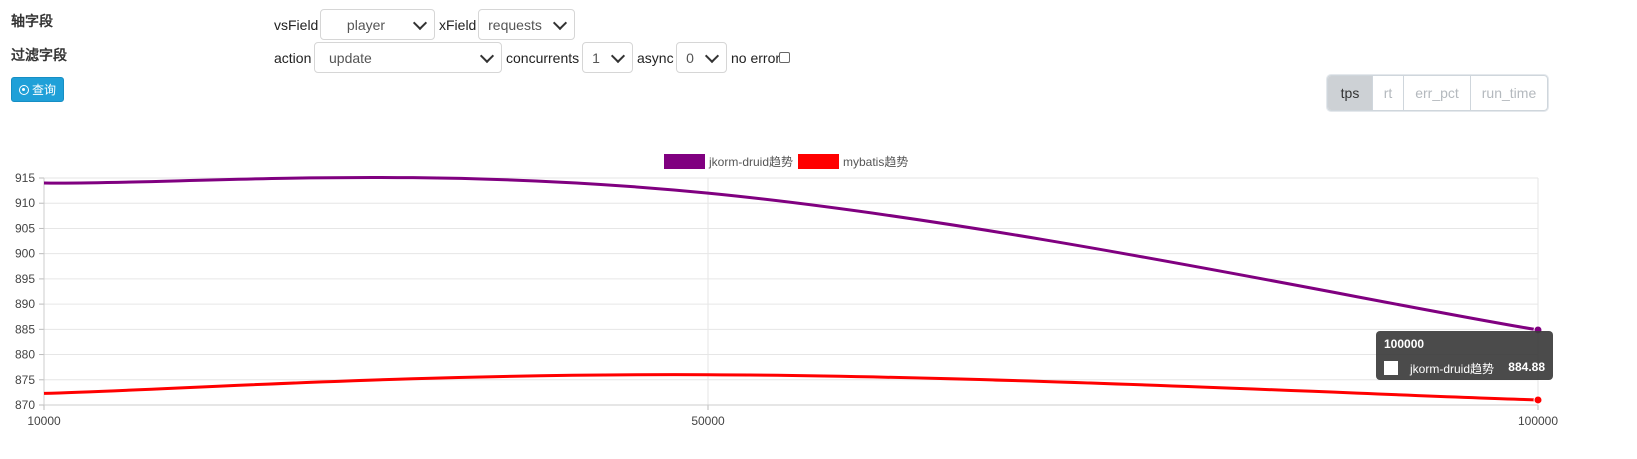  What do you see at coordinates (25, 355) in the screenshot?
I see `y-tick-label: 880` at bounding box center [25, 355].